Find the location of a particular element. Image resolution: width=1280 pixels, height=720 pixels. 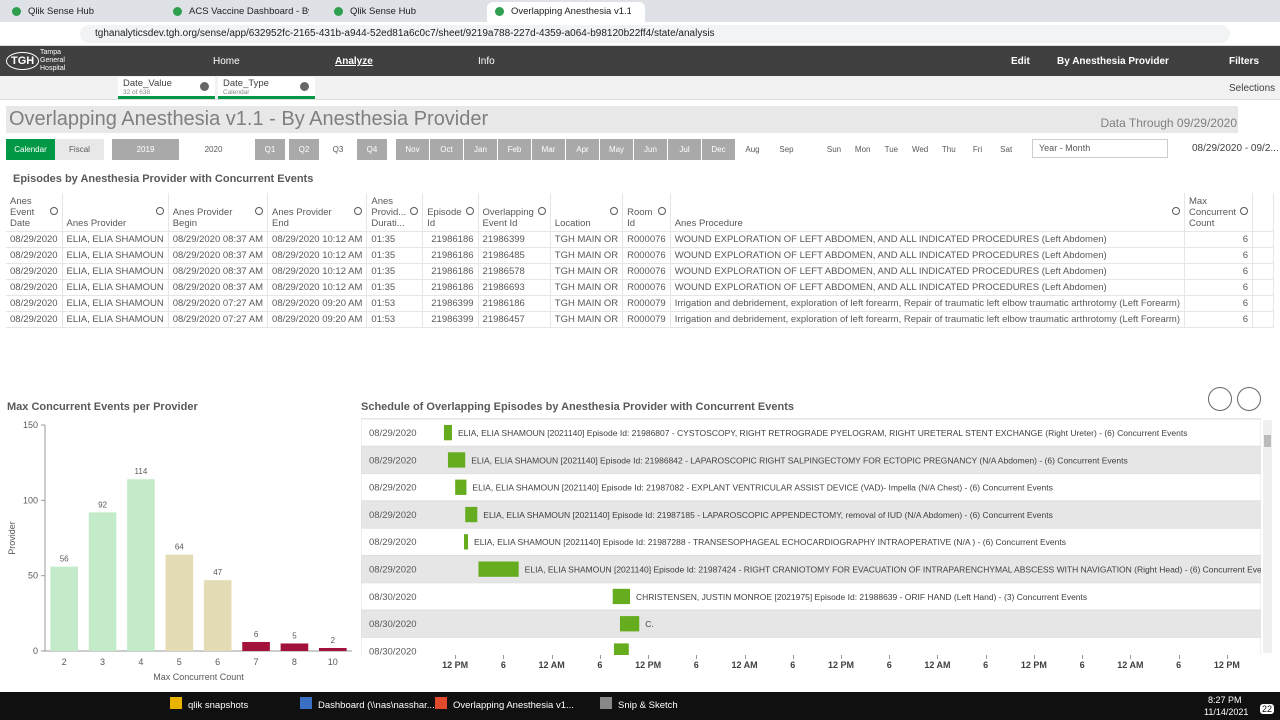

scrollbar is located at coordinates (1267, 536).